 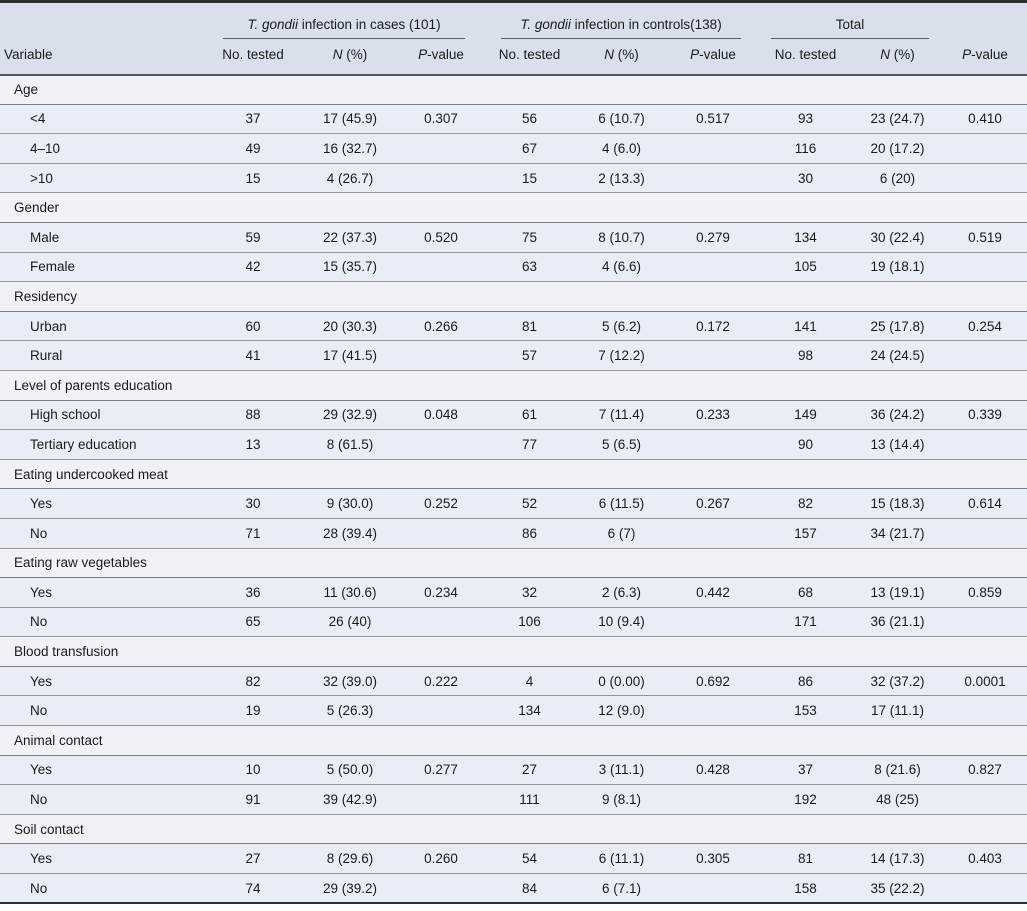 I want to click on cell-cases-n-pct: 8 (61.5), so click(x=350, y=444).